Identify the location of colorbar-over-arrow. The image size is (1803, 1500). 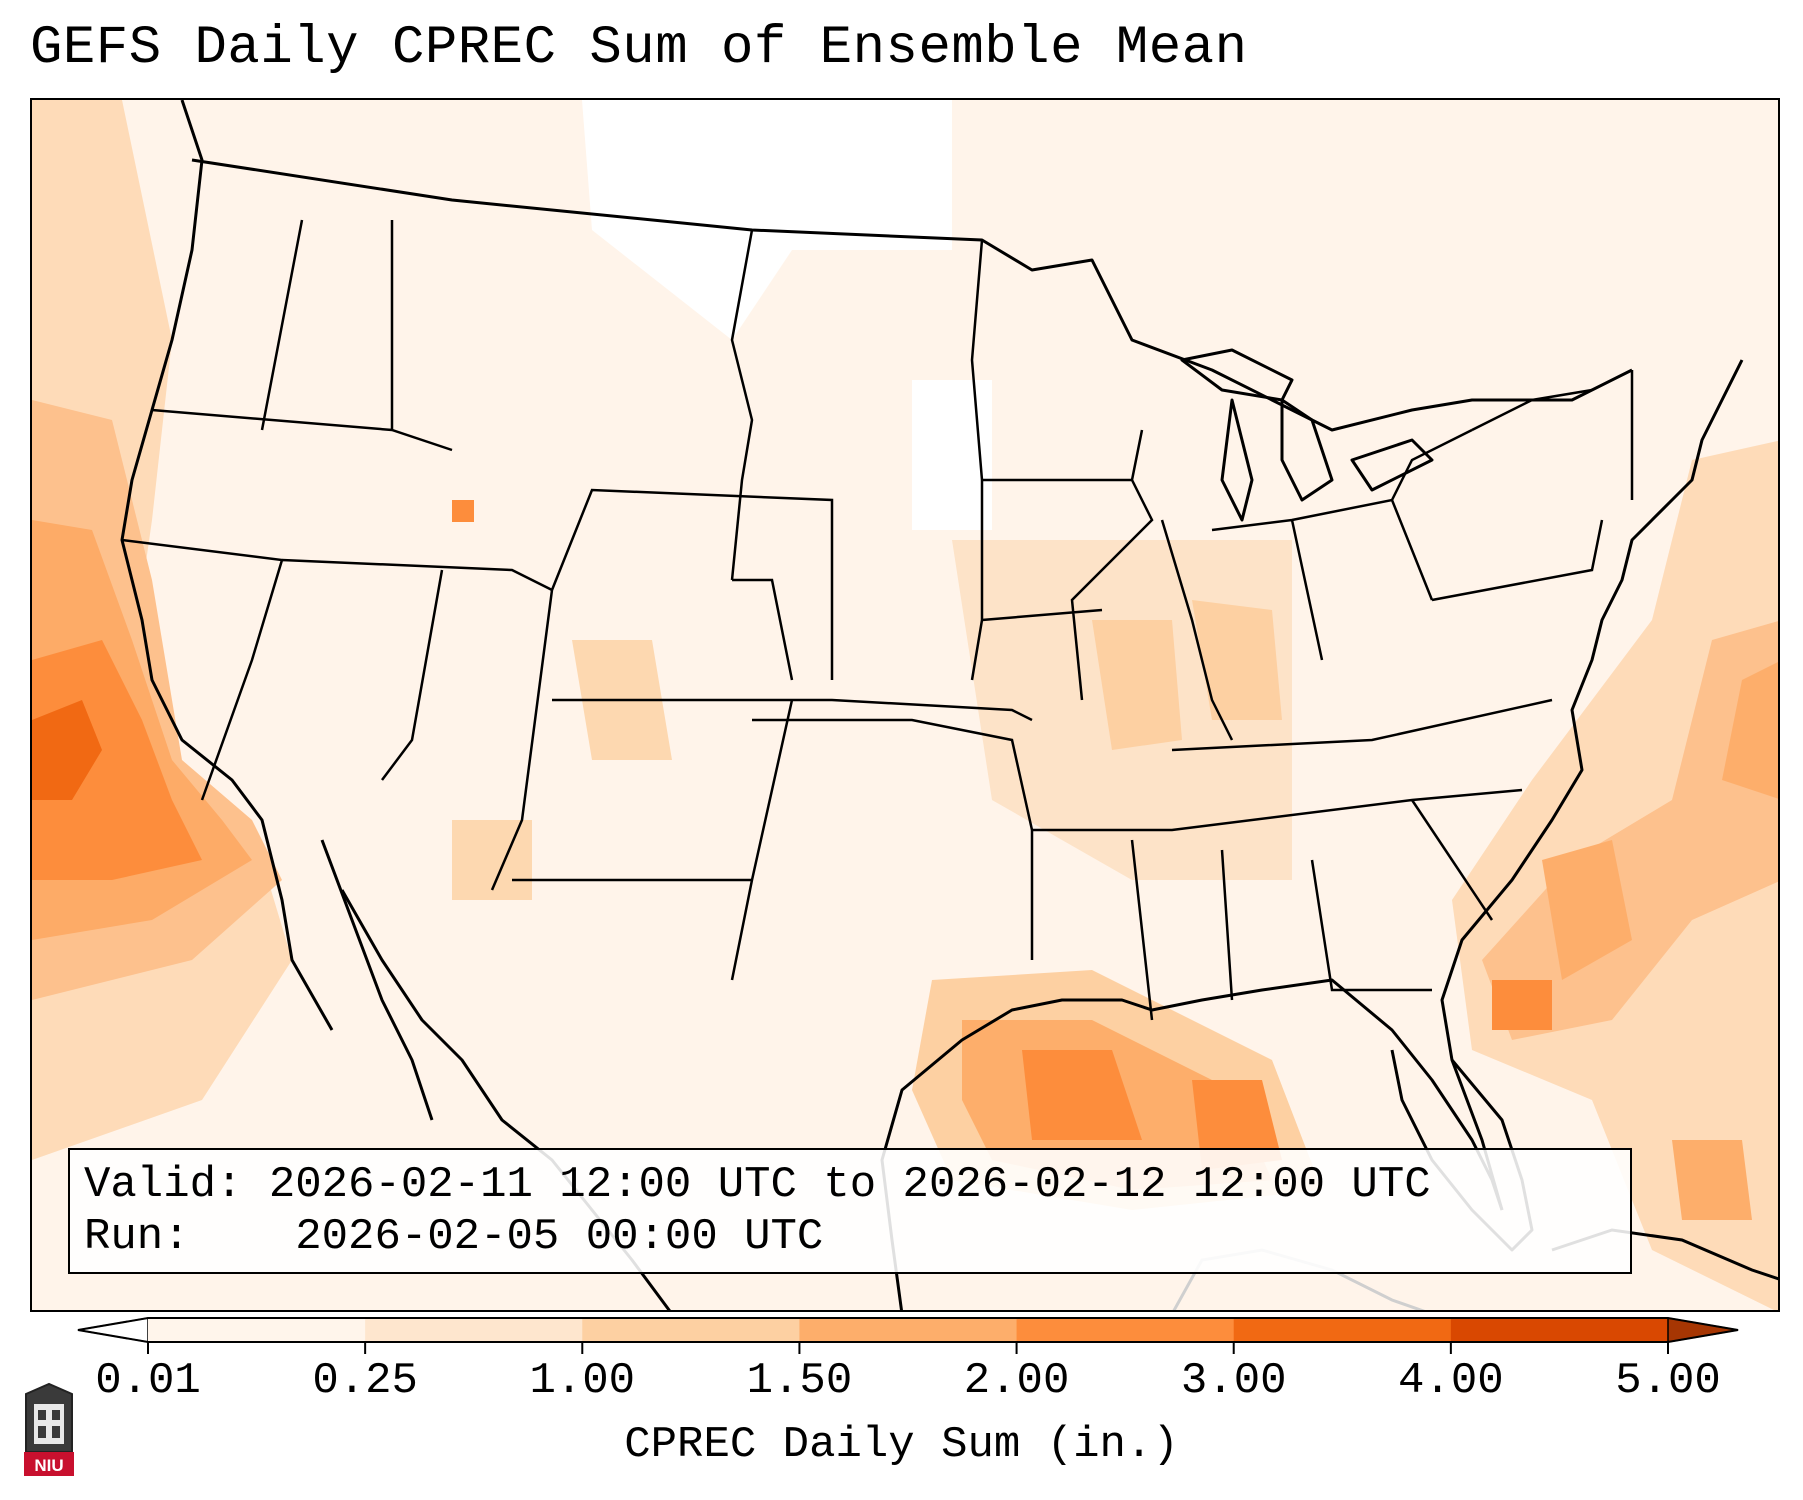
(1703, 1330).